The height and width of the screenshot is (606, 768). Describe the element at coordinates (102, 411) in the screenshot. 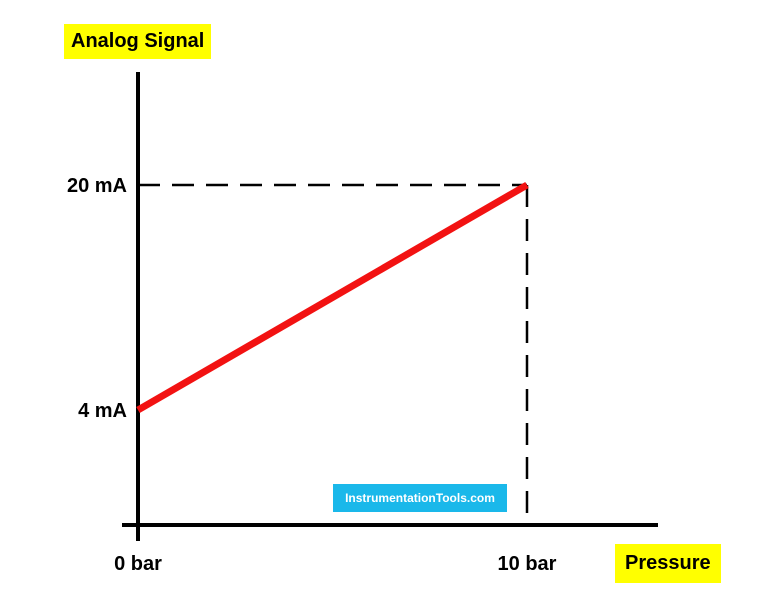

I see `y-tick-label: 4 mA` at that location.